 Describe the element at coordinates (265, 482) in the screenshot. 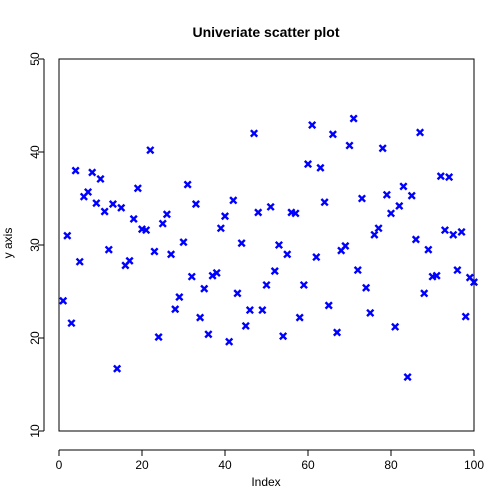

I see `x-axis-label: Index` at that location.